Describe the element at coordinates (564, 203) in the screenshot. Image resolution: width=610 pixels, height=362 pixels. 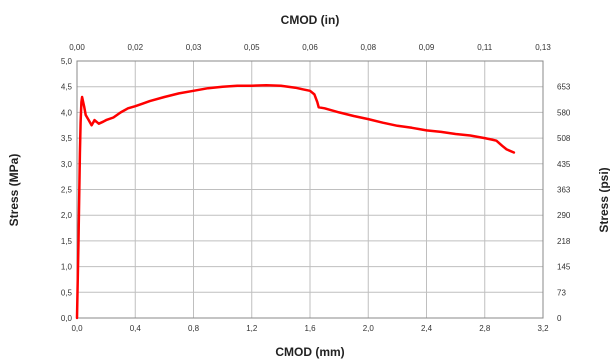
I see `right-y-axis-ticks: 0 73 145 218 290 363 435 508 580 653` at that location.